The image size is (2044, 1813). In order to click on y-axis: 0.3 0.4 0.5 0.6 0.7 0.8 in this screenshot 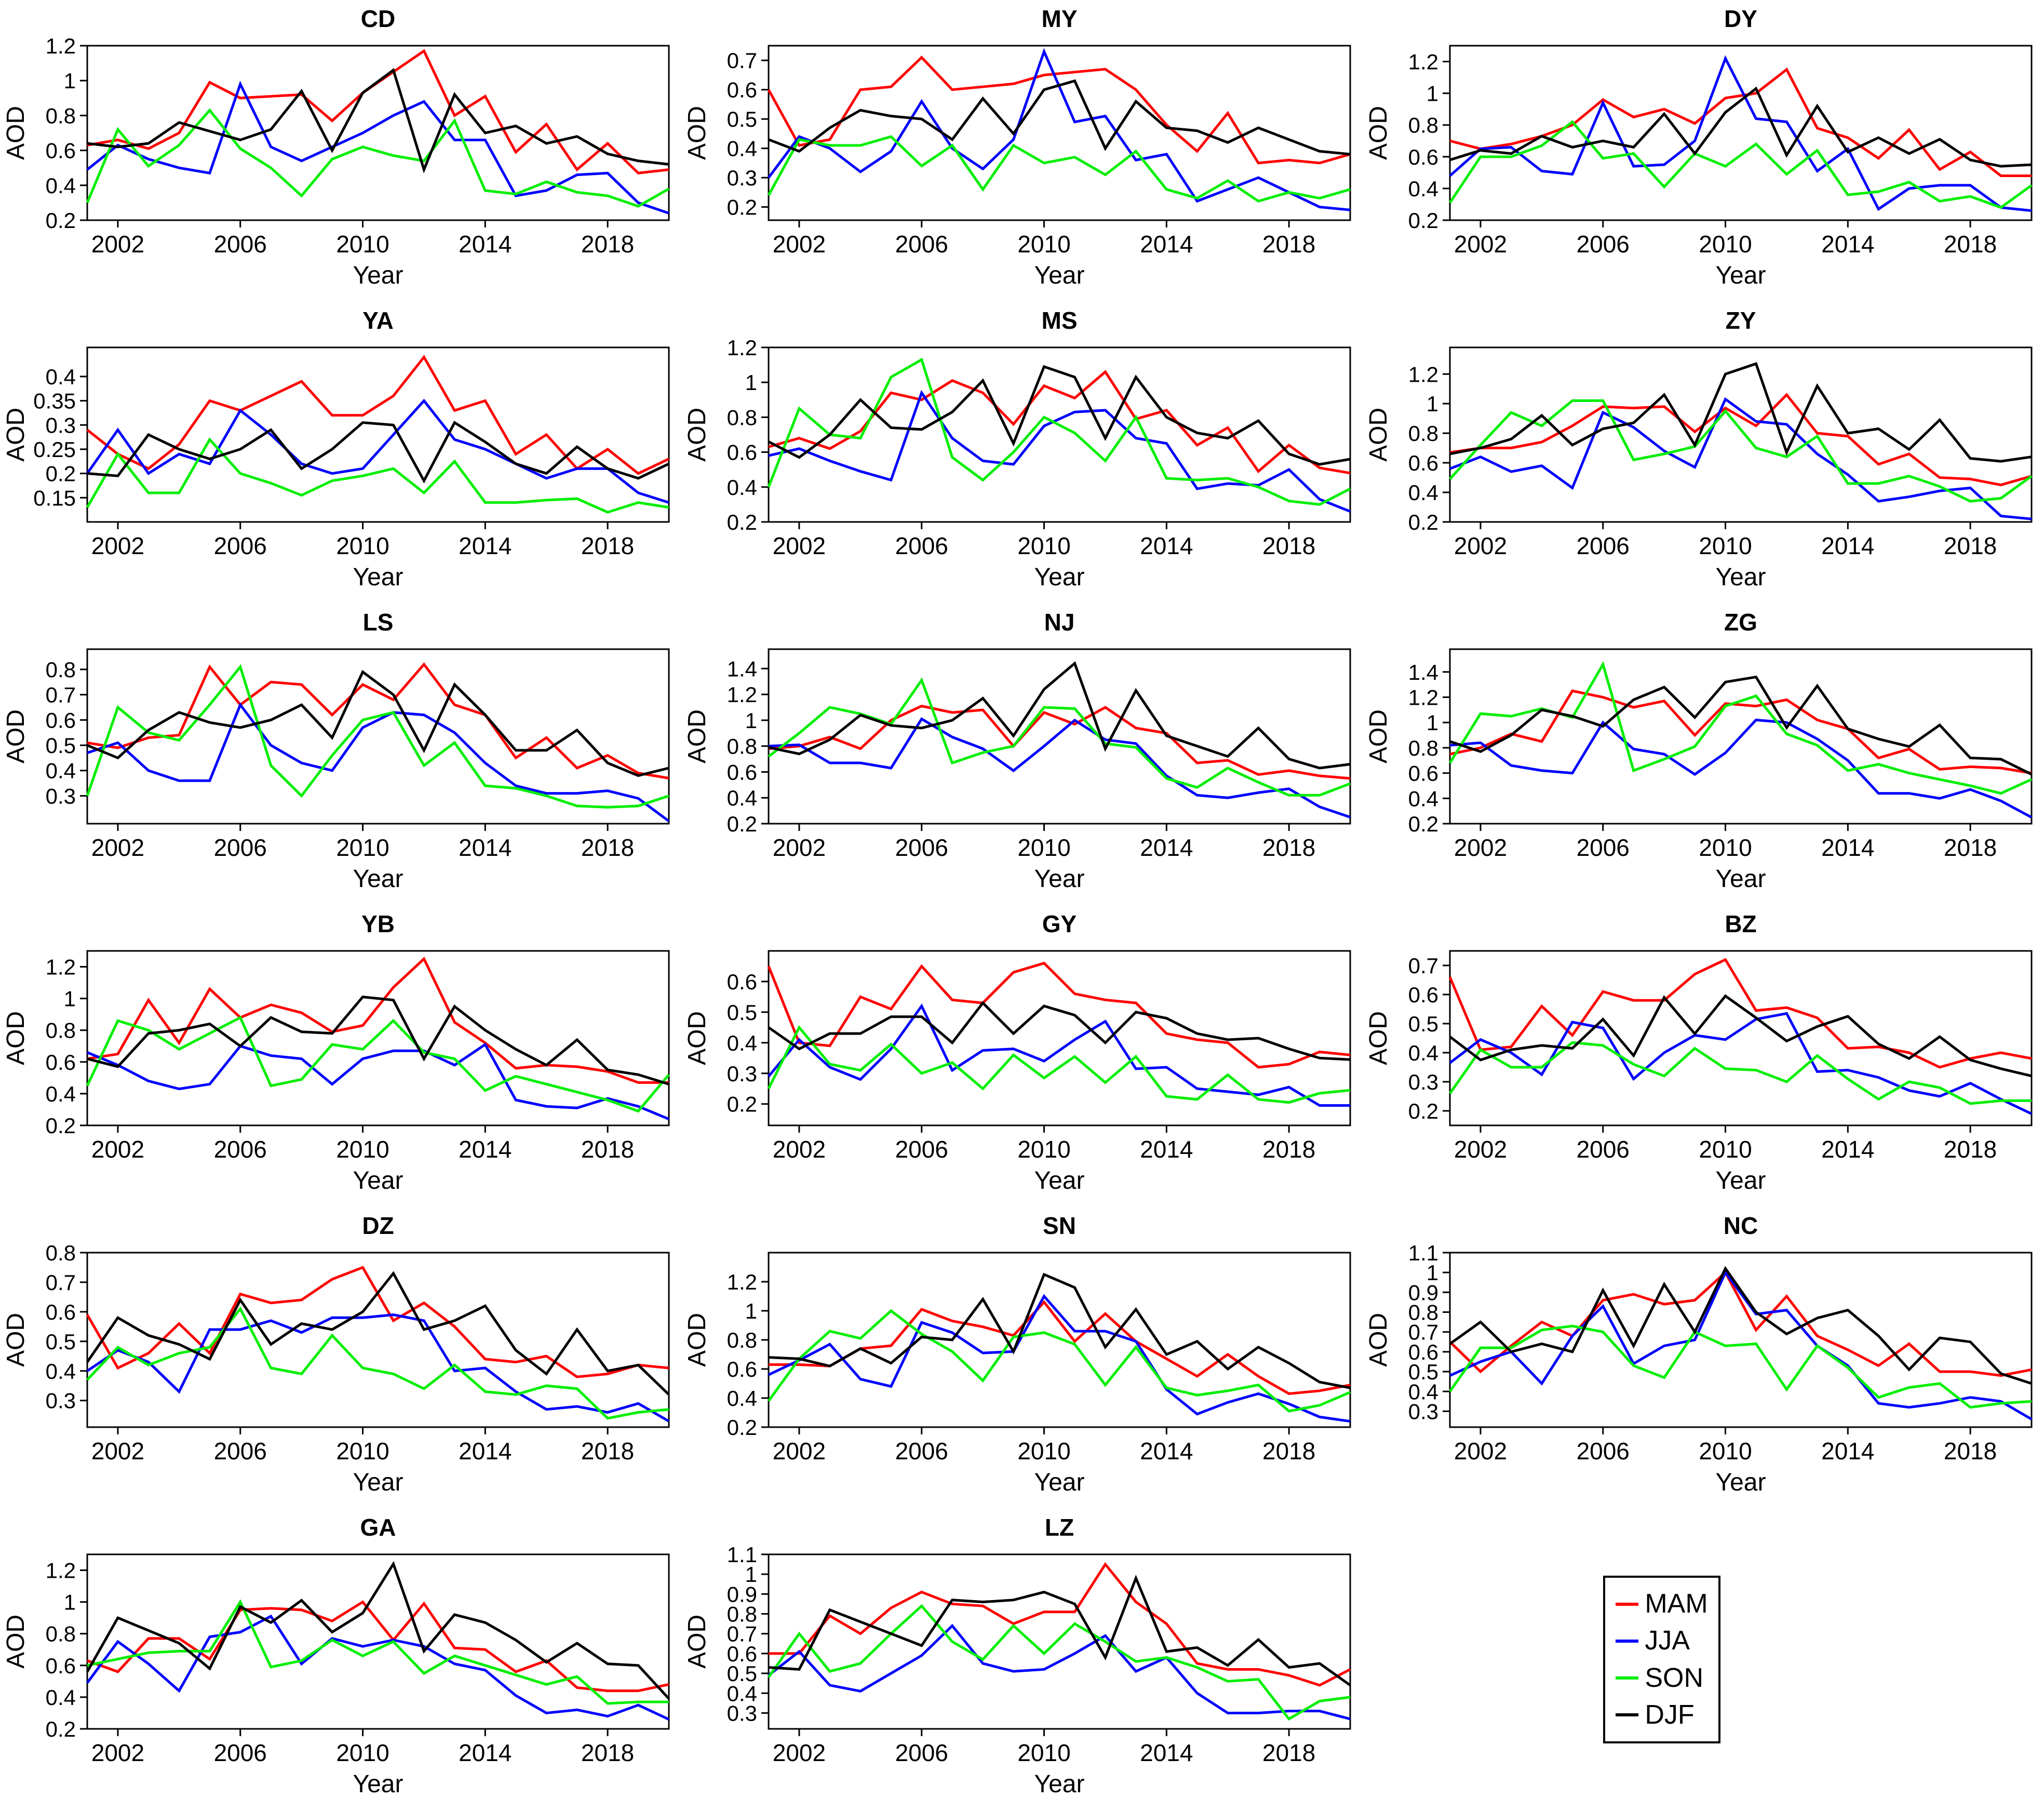, I will do `click(66, 1327)`.